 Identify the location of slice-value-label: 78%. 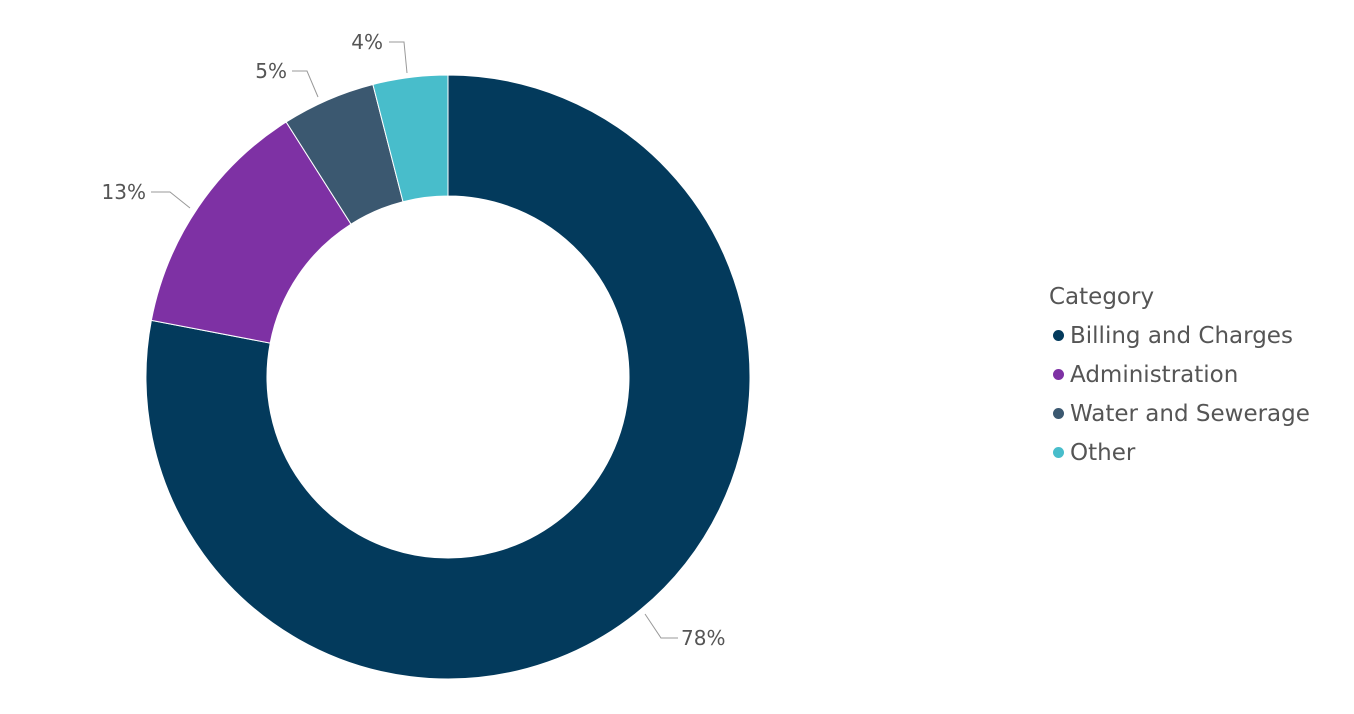
(703, 638).